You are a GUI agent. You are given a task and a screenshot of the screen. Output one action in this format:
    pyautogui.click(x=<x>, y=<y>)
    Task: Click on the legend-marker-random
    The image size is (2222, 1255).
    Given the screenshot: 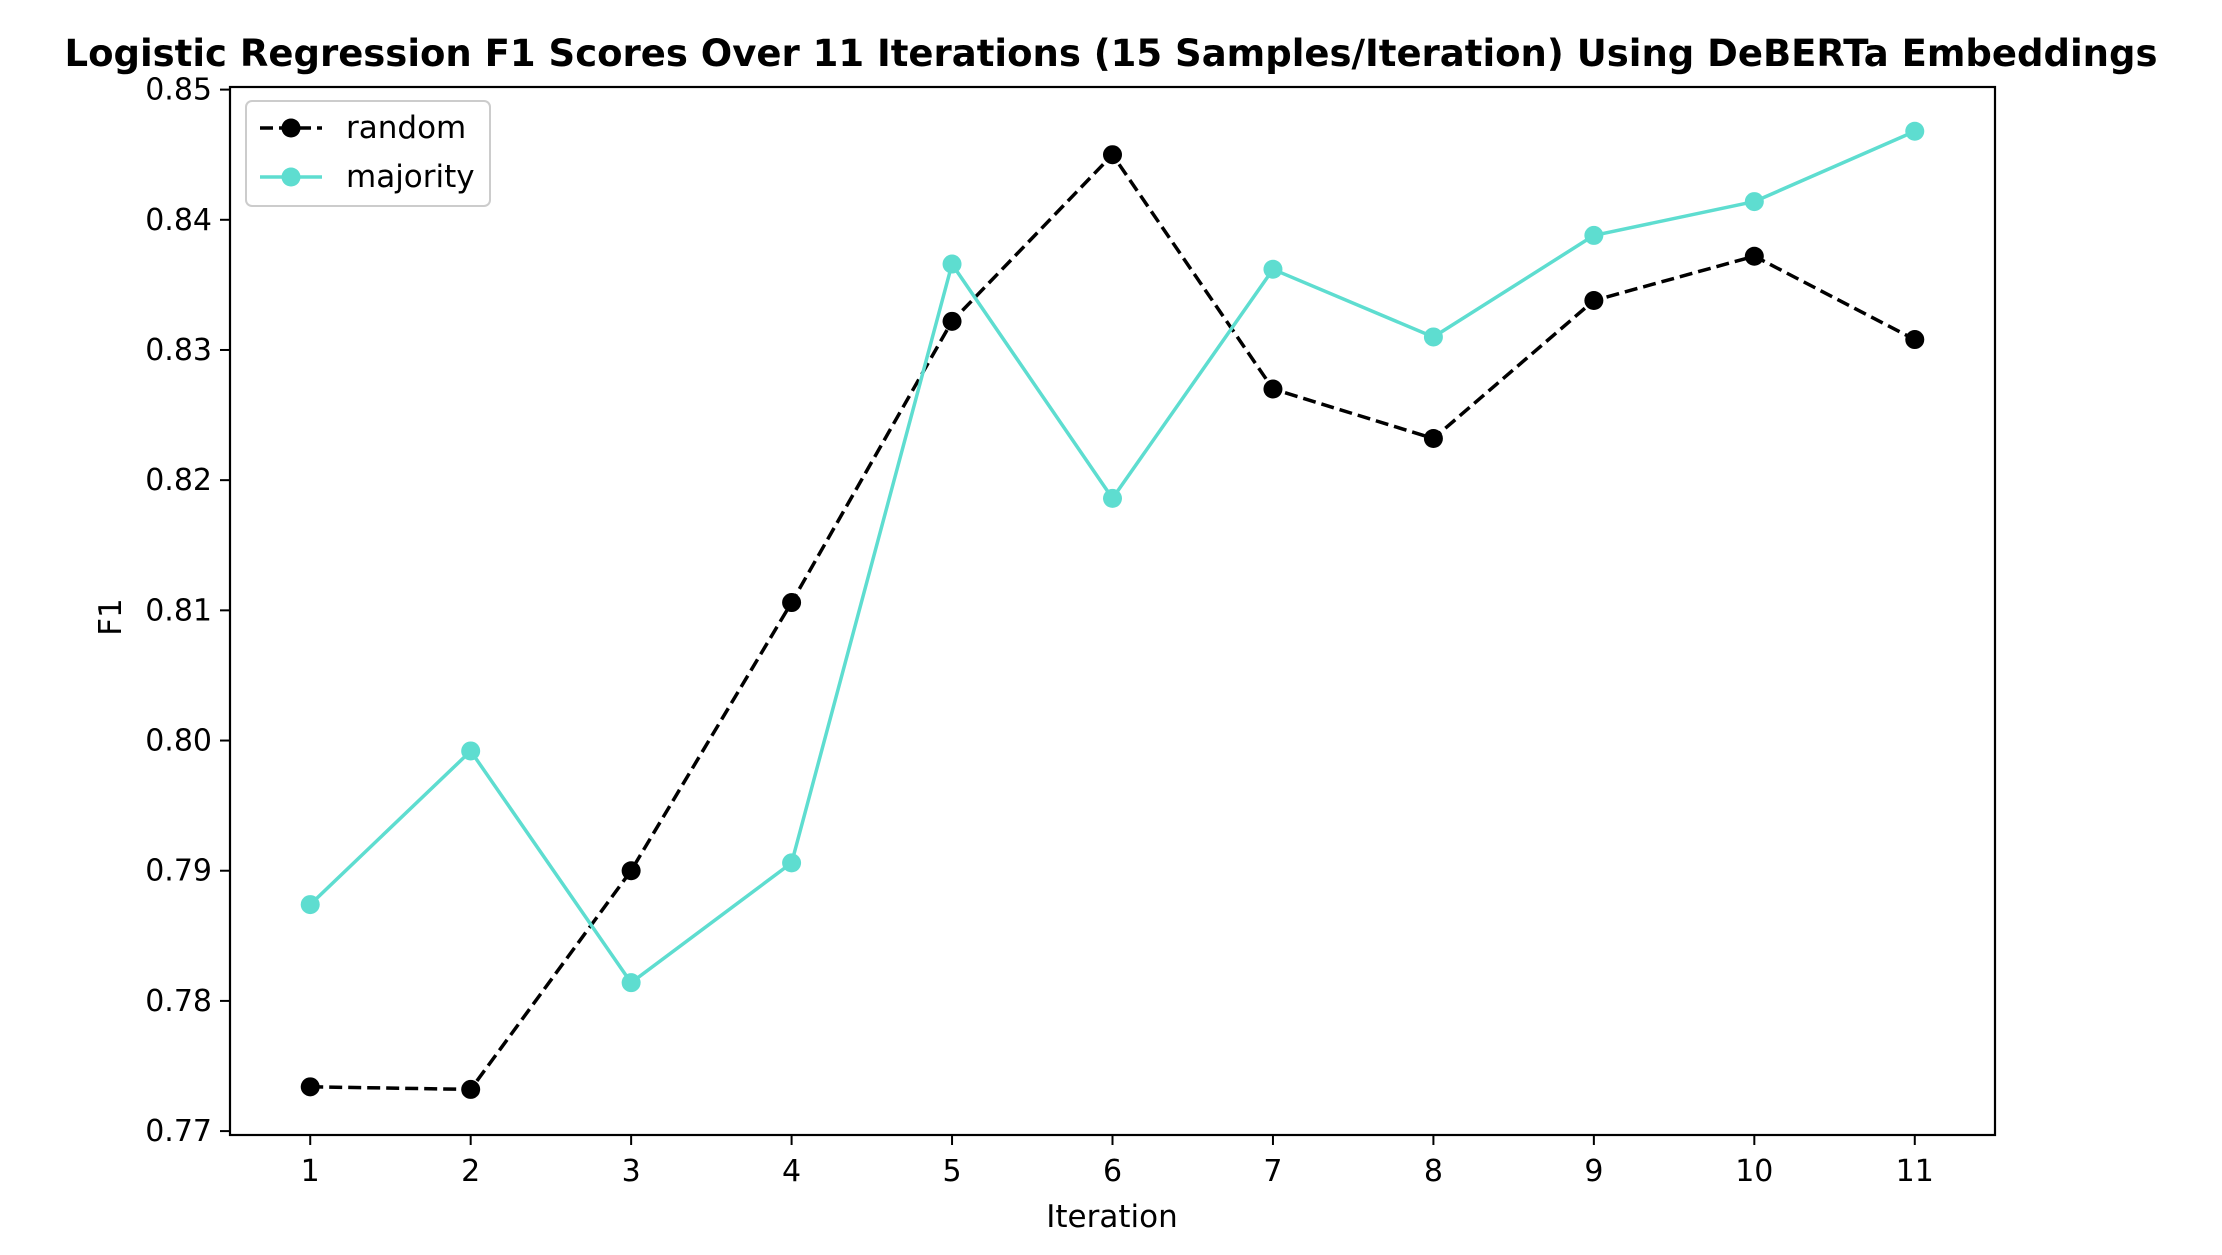 What is the action you would take?
    pyautogui.click(x=291, y=128)
    